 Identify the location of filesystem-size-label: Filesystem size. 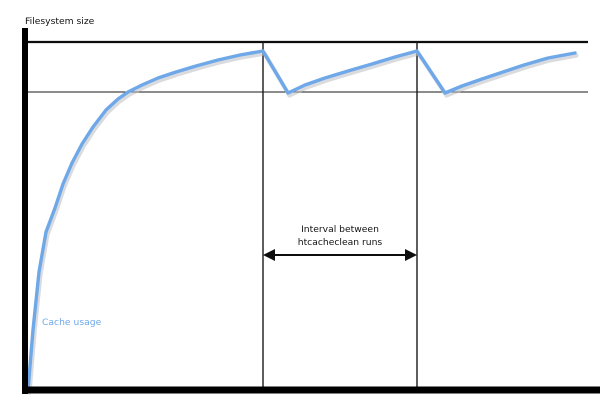
(60, 21).